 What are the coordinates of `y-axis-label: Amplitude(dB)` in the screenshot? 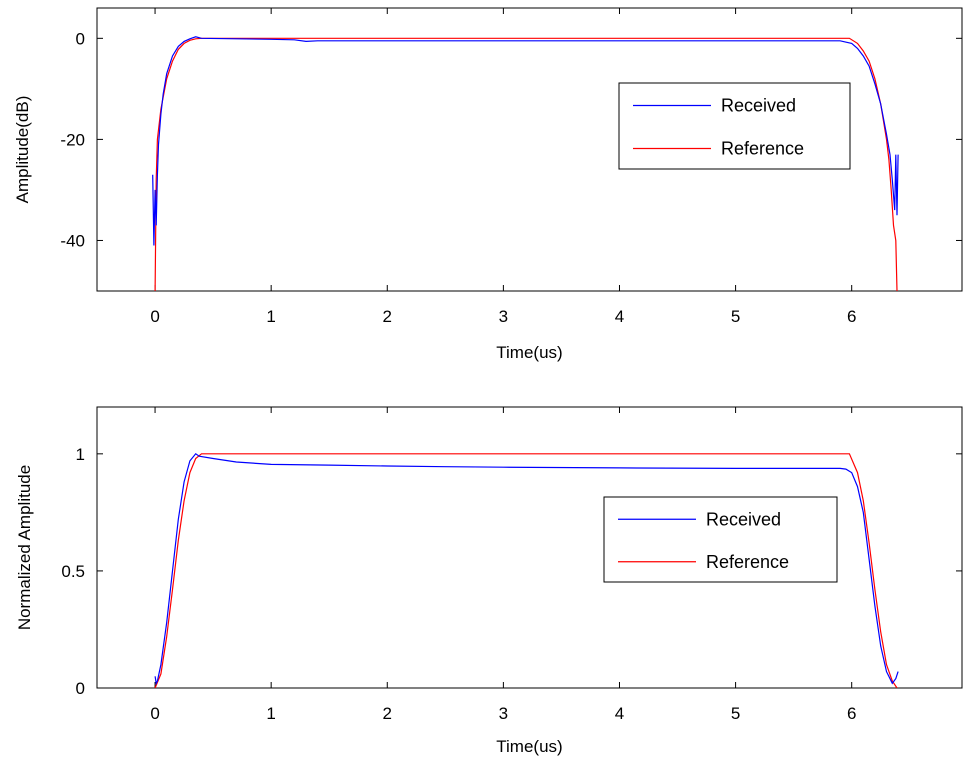 It's located at (22, 150).